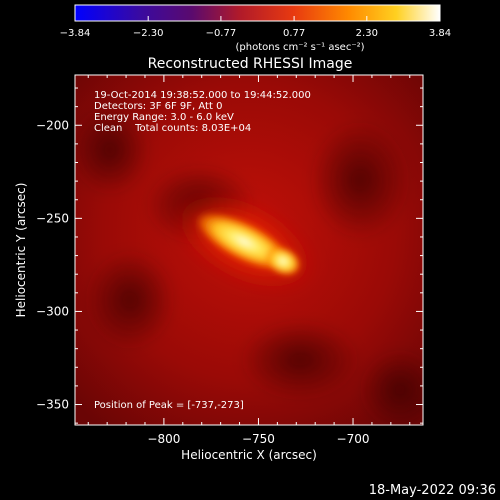 The width and height of the screenshot is (500, 500). What do you see at coordinates (172, 128) in the screenshot?
I see `annotation-clean-counts: Clean Total counts: 8.03E+04` at bounding box center [172, 128].